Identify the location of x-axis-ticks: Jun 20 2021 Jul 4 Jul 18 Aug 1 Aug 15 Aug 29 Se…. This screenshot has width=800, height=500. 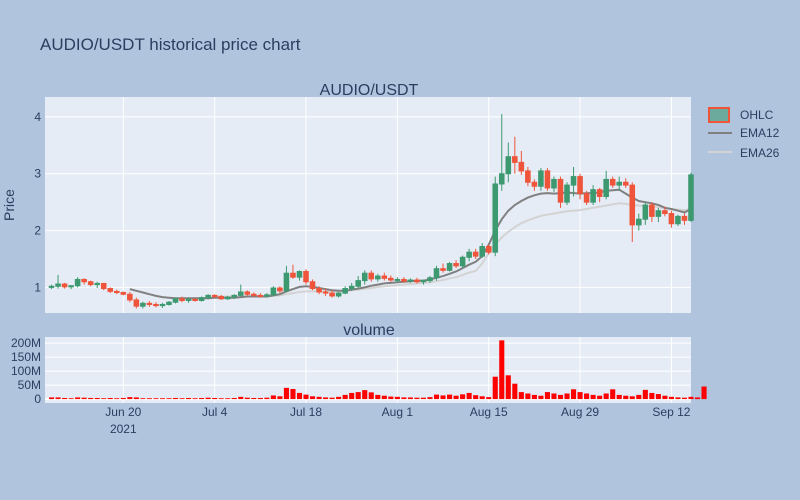
(397, 420).